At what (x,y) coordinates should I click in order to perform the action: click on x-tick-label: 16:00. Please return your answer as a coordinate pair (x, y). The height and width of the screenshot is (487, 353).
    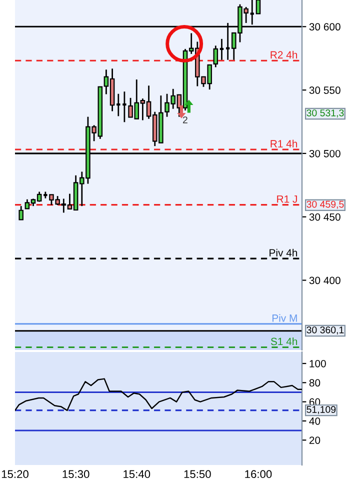
    Looking at the image, I should click on (258, 474).